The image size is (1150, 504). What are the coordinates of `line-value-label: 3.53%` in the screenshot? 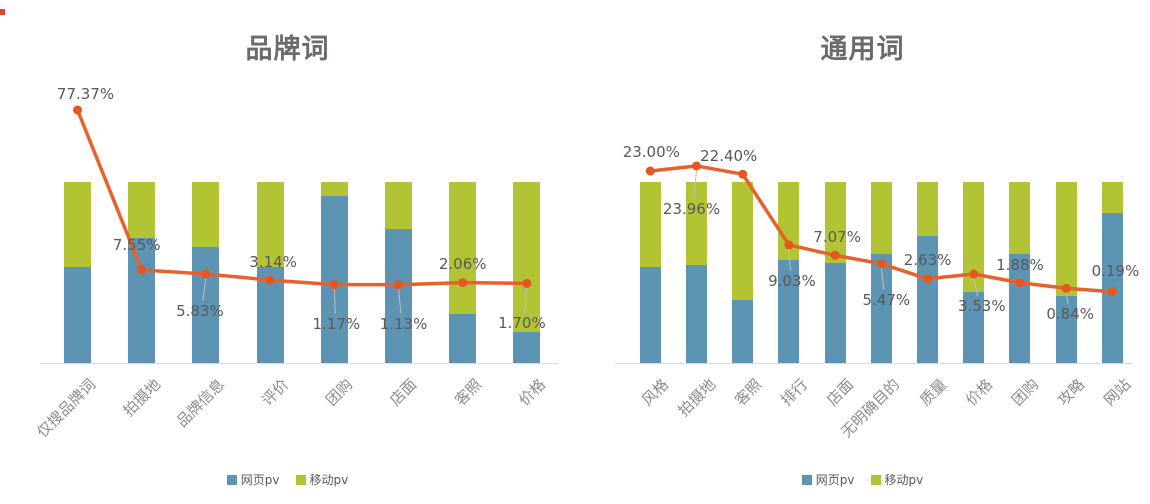 It's located at (981, 306).